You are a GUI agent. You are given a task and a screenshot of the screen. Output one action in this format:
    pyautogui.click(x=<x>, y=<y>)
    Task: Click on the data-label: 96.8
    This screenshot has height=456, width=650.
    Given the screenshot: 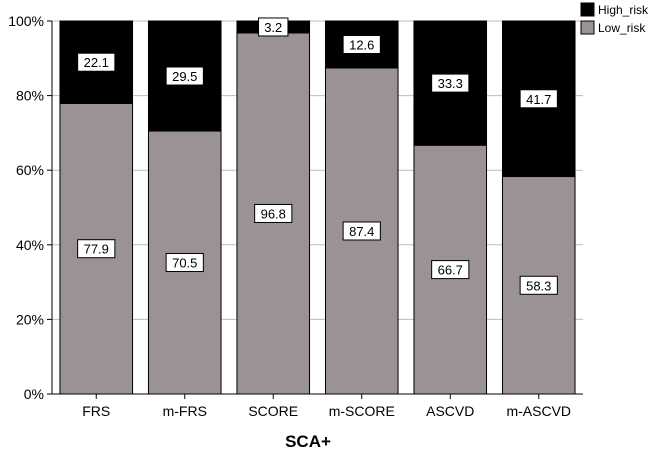 What is the action you would take?
    pyautogui.click(x=273, y=213)
    